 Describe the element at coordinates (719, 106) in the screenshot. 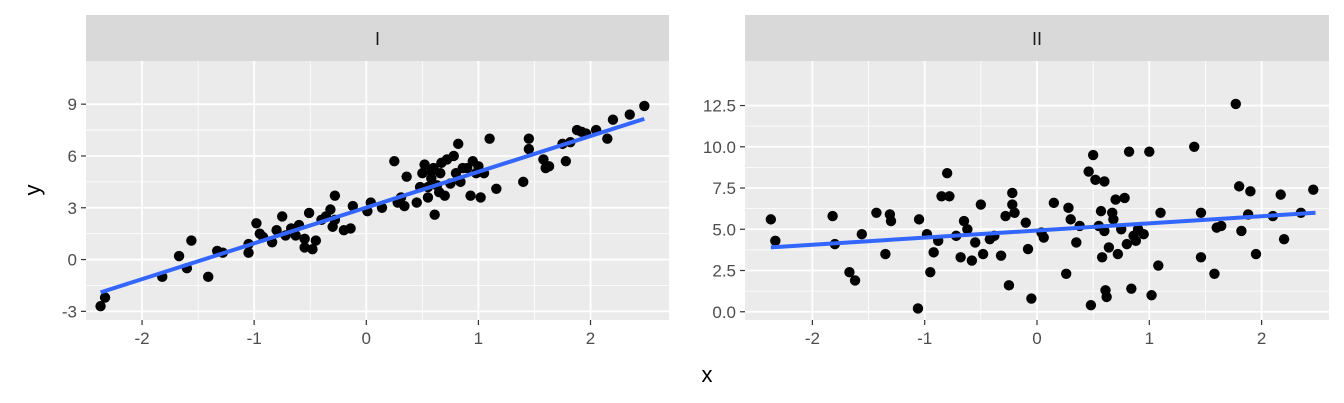

I see `y-tick-label: 12.5` at that location.